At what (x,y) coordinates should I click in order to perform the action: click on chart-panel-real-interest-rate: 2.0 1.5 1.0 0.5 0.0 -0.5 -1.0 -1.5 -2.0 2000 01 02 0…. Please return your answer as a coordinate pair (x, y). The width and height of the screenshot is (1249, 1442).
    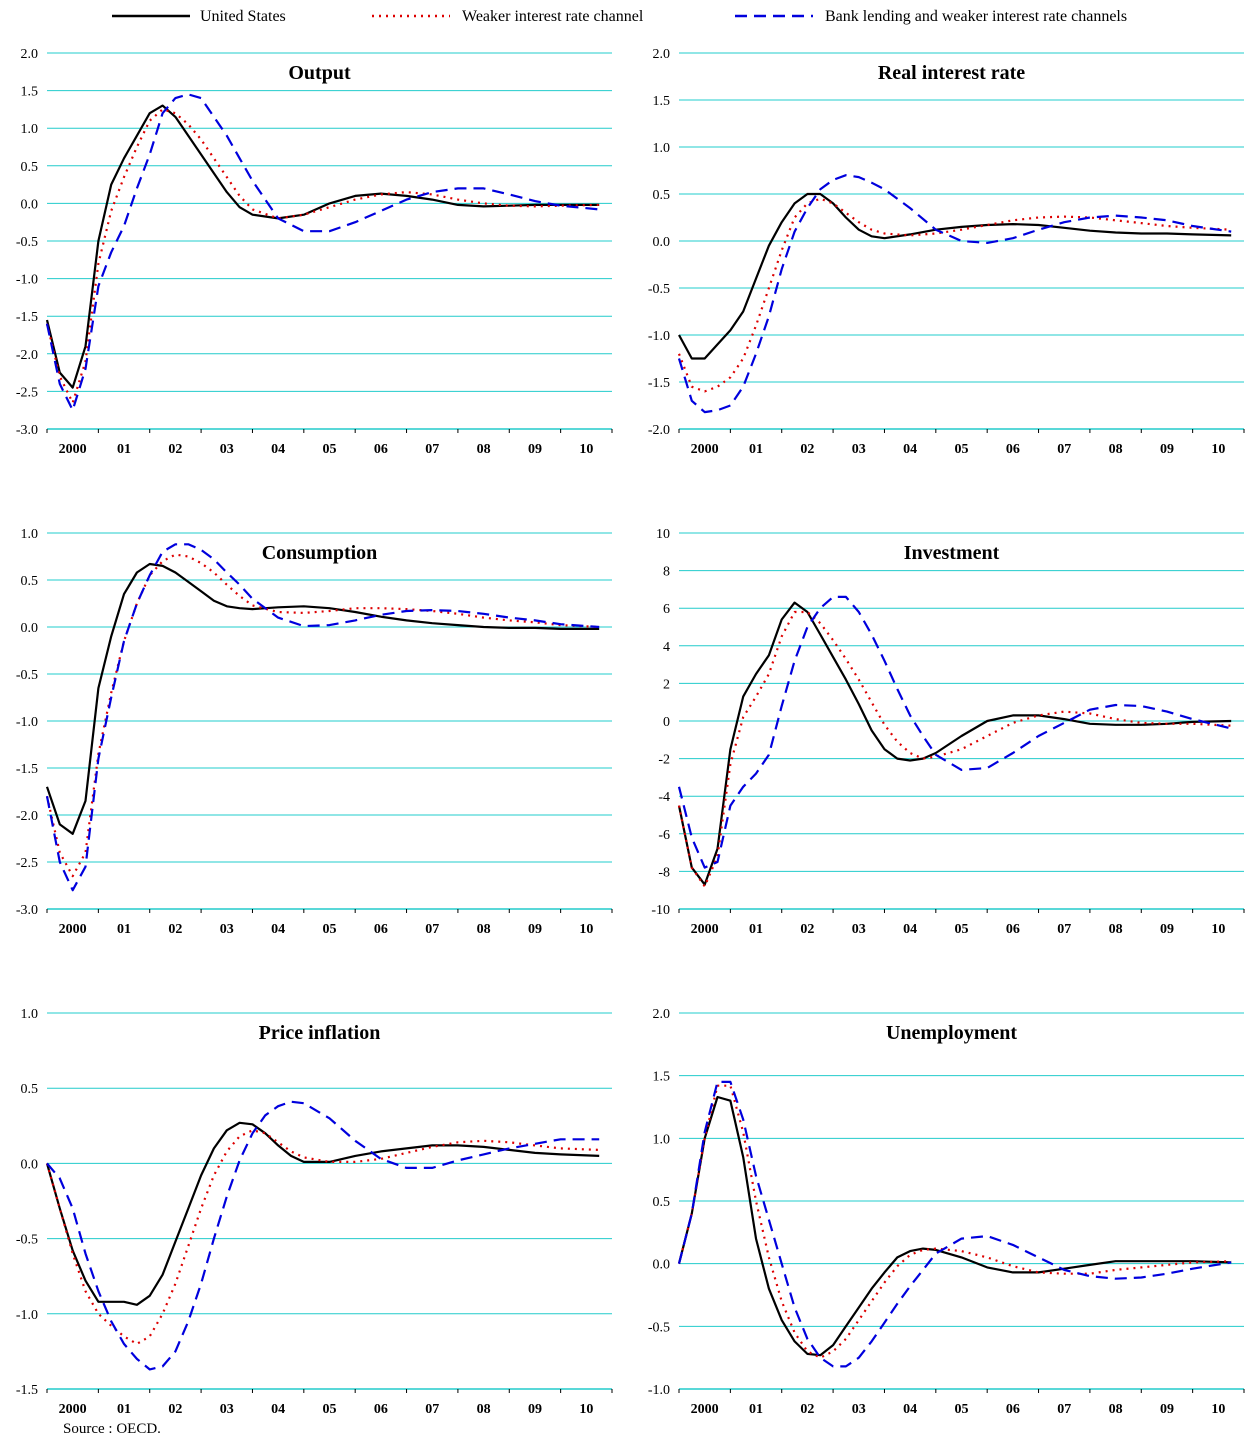
    Looking at the image, I should click on (946, 252).